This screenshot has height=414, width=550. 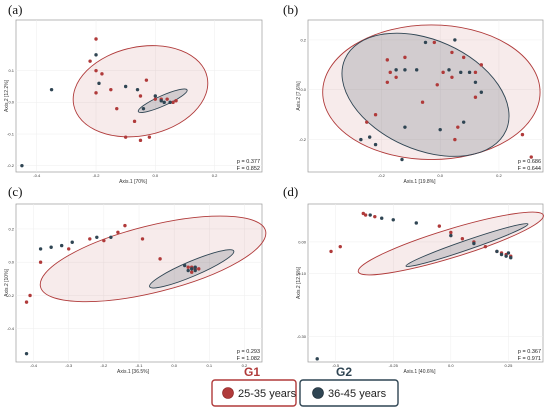 What do you see at coordinates (7, 282) in the screenshot?
I see `y-axis-label: Axis.2 [10%]` at bounding box center [7, 282].